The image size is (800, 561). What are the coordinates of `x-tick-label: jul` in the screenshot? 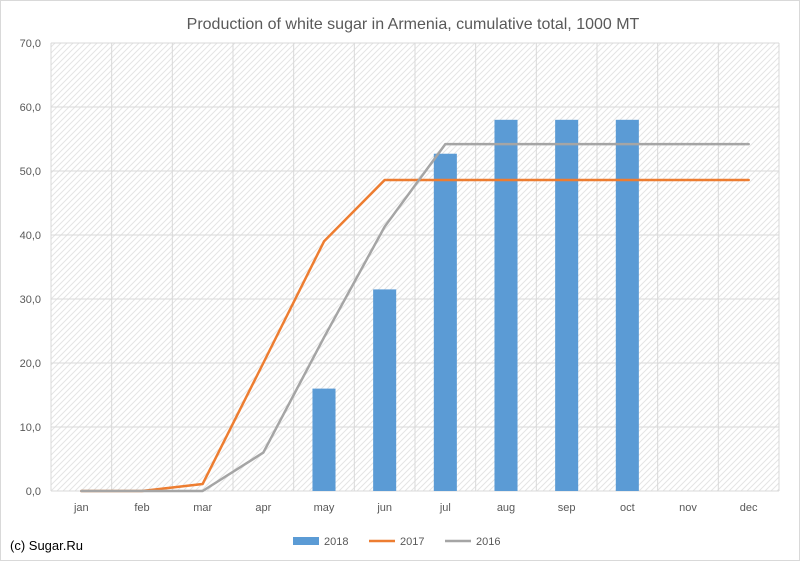 It's located at (445, 508).